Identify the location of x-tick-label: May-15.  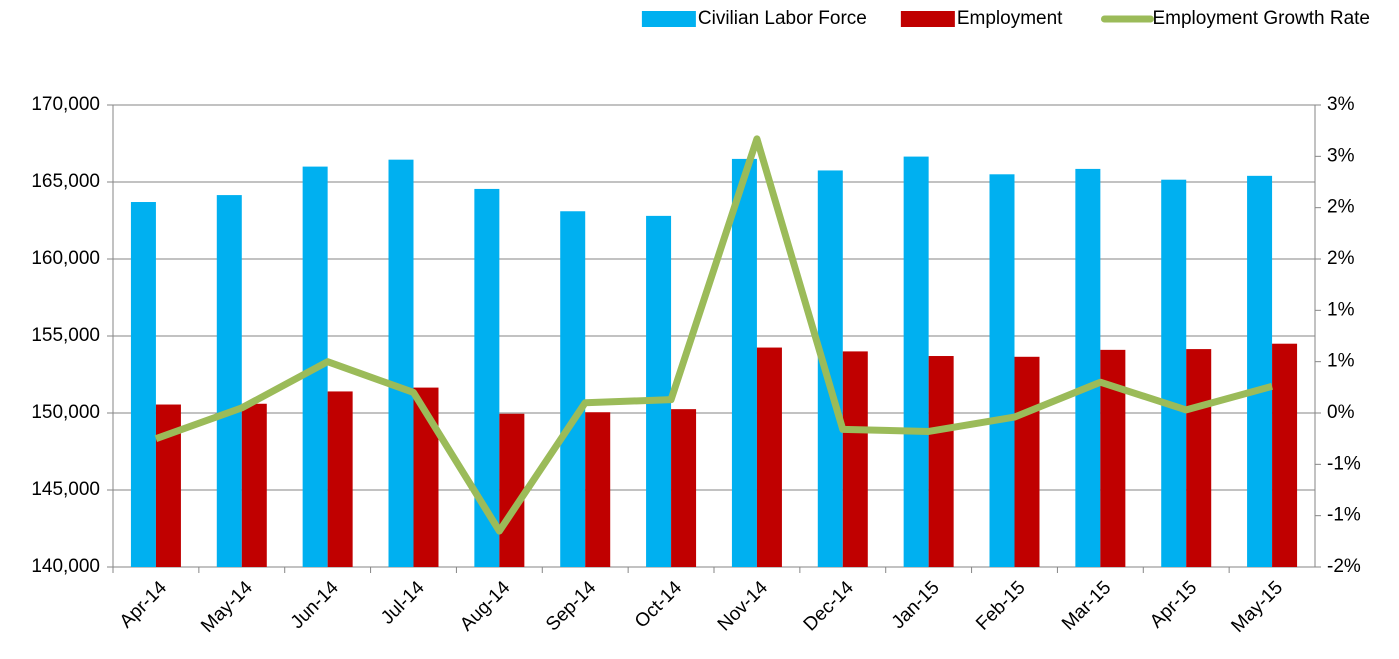
(1258, 607).